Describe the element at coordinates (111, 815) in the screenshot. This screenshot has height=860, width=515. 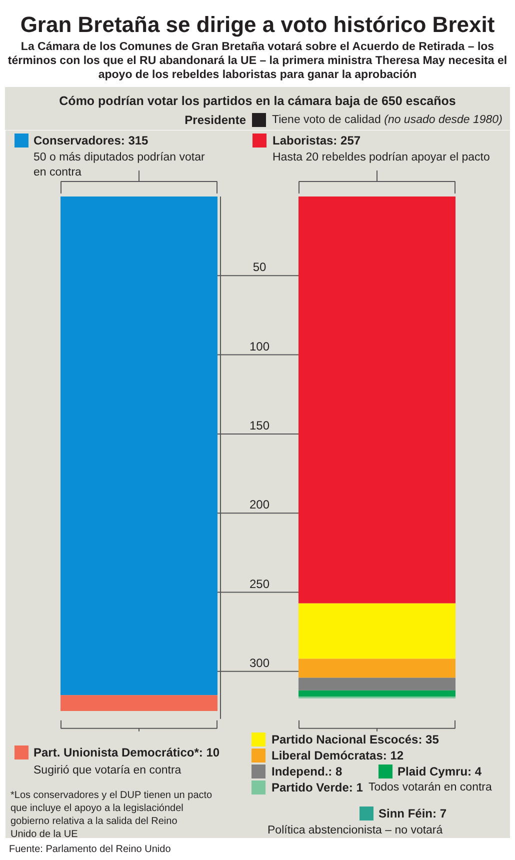
I see `text: *Los conservadores y el DUP tienen un pacto que incluye el apoyo a la legislacióndel gobierno relativa a la salida del Reino Unido de la UE` at that location.